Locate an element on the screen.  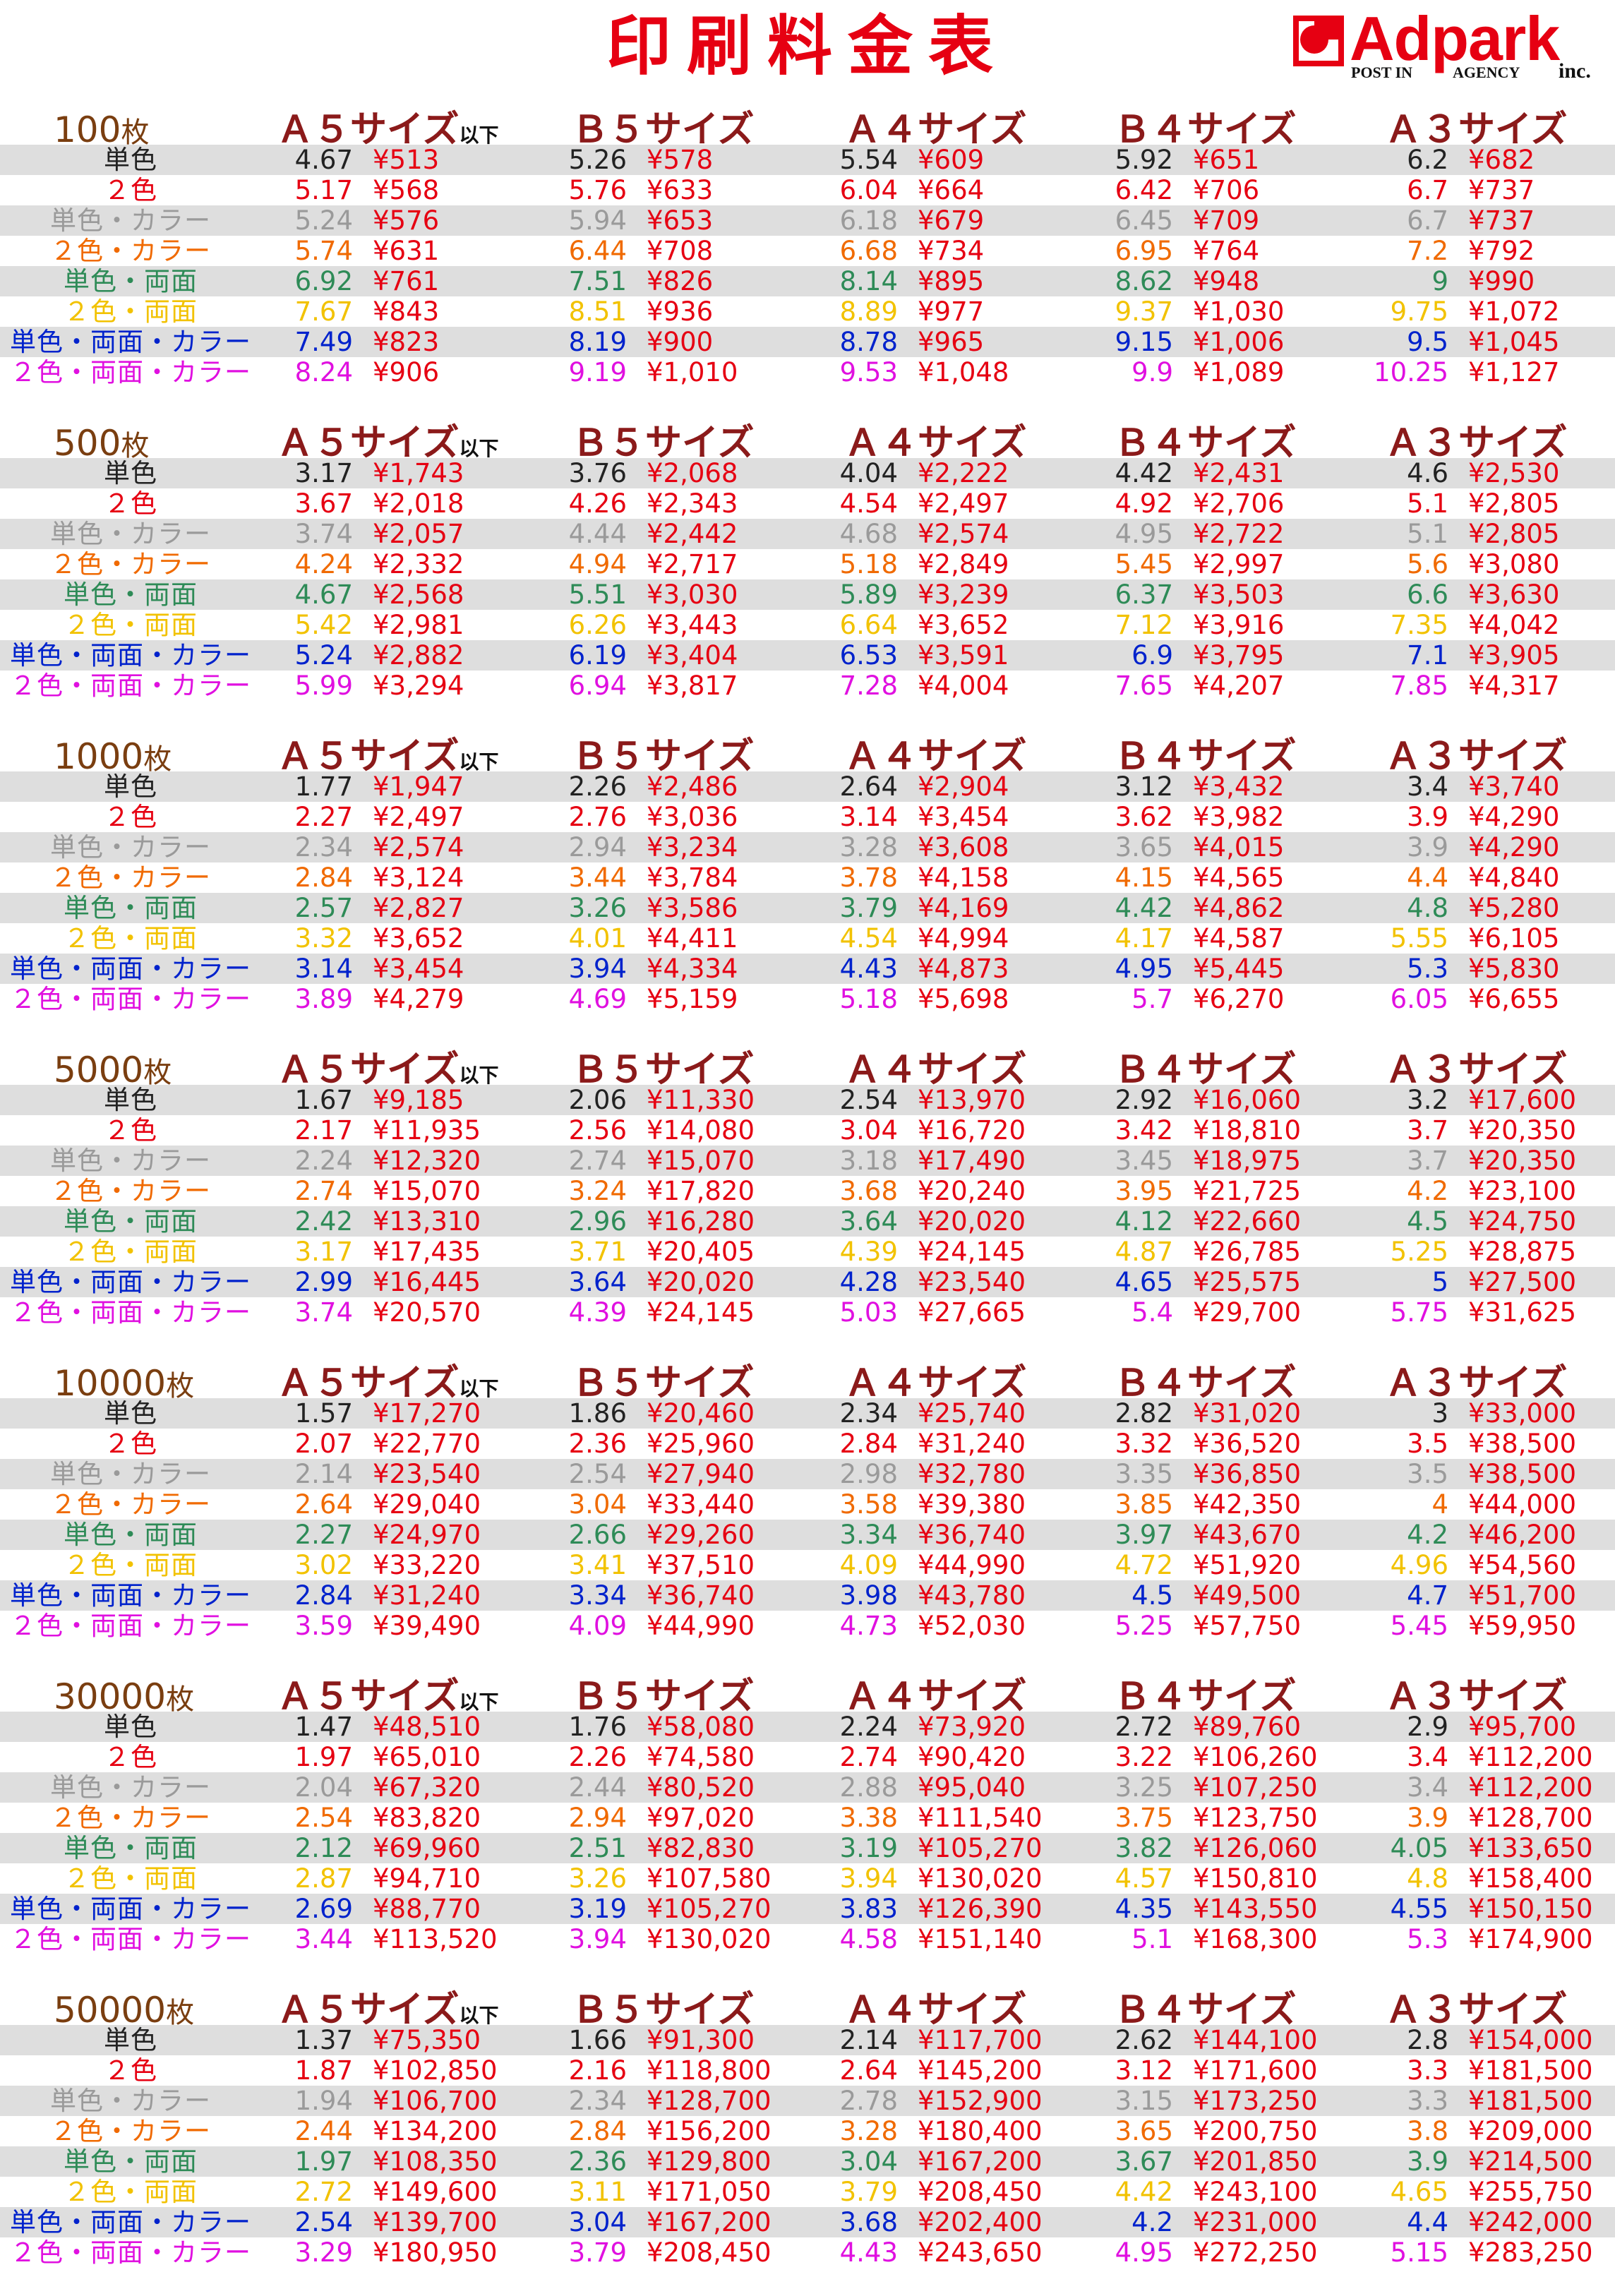
row-label: ２色・両面・カラー is located at coordinates (130, 686).